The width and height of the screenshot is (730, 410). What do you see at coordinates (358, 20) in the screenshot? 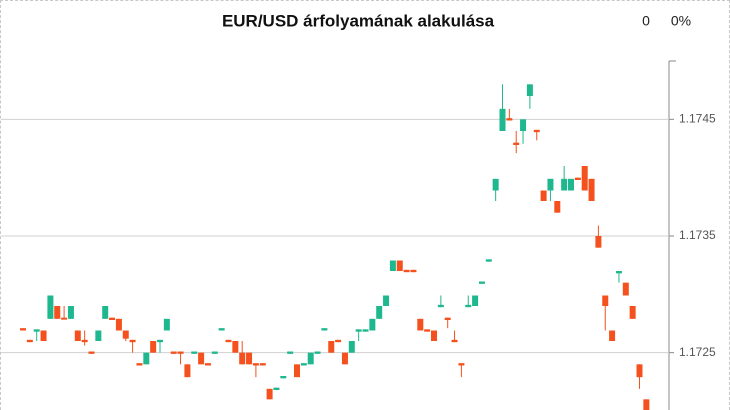
I see `chart-title: EUR/USD árfolyamának alakulása` at bounding box center [358, 20].